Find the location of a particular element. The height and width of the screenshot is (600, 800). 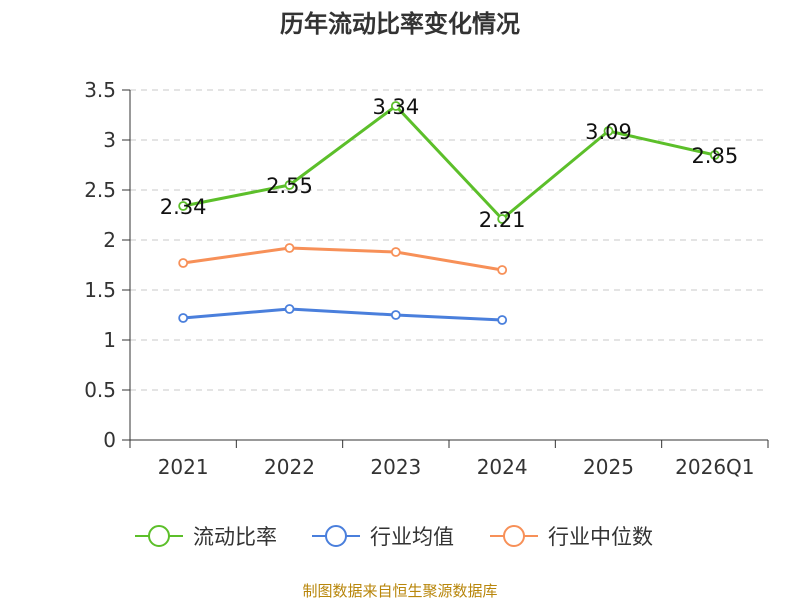

series-line-industry-mean is located at coordinates (343, 314).